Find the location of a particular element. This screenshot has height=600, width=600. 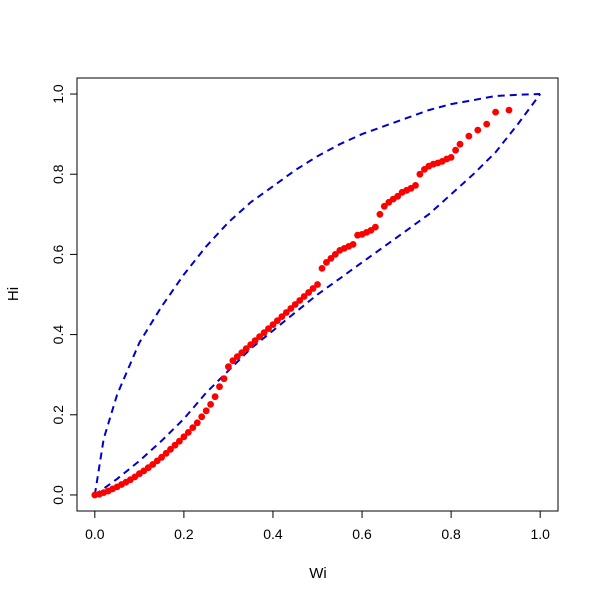

x-axis: 0.0 0.2 0.4 0.6 0.8 1.0 is located at coordinates (317, 526).